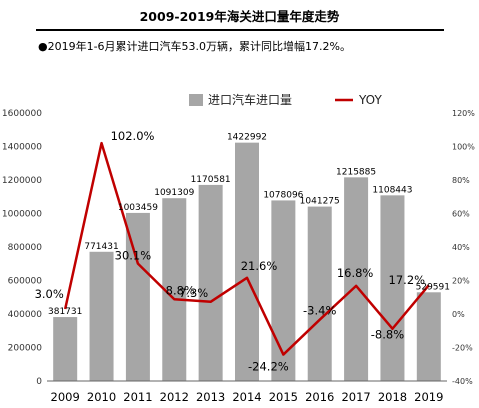 The width and height of the screenshot is (479, 408). I want to click on x-tick-label: 2013, so click(210, 397).